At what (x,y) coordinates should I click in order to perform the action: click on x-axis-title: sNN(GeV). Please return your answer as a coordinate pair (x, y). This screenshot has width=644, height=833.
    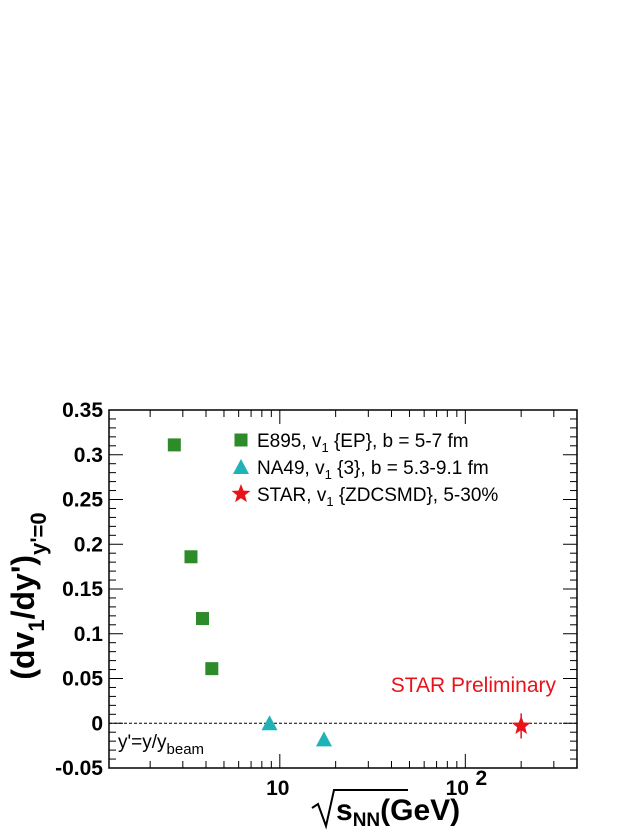
    Looking at the image, I should click on (385, 810).